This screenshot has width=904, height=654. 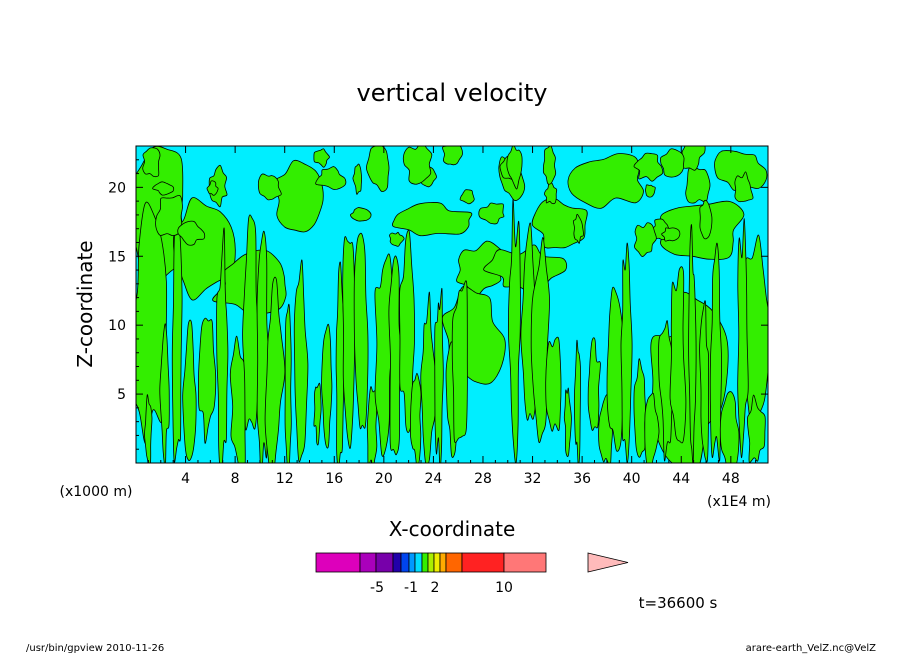 I want to click on colorbar-label: -1, so click(x=411, y=588).